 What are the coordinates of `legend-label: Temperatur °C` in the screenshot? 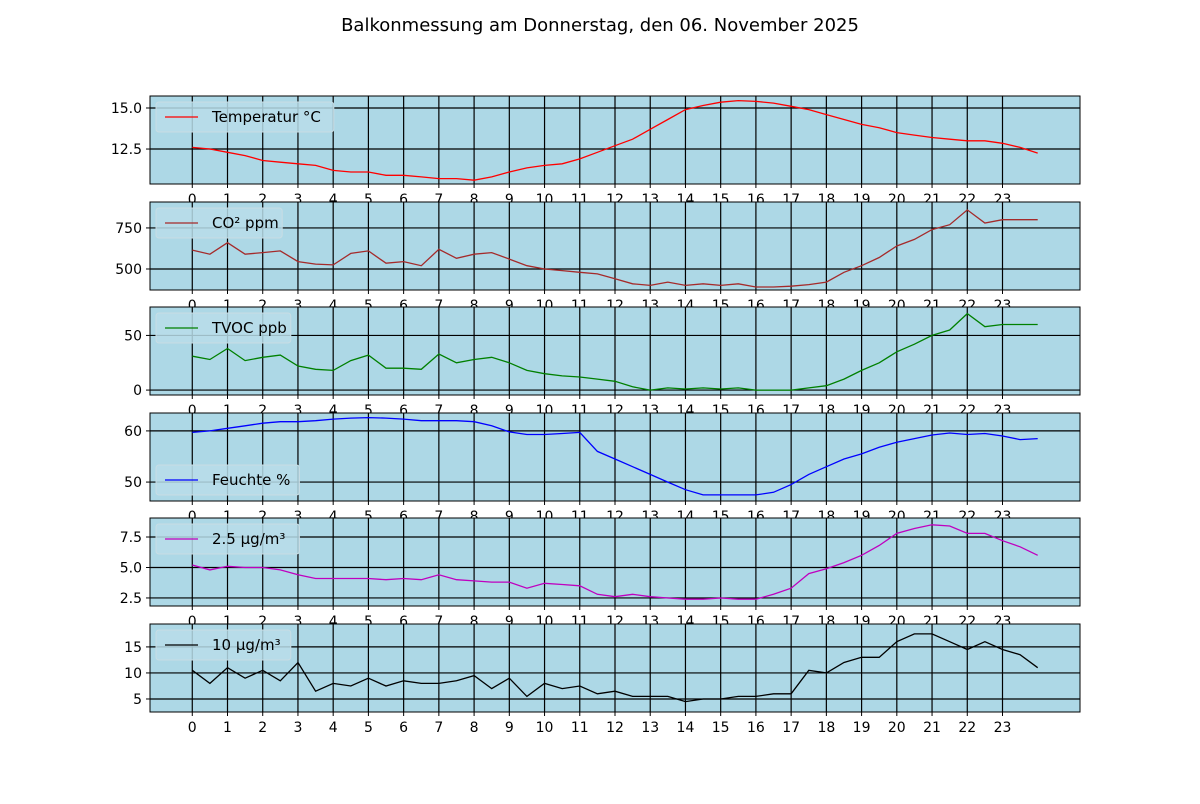 It's located at (266, 117).